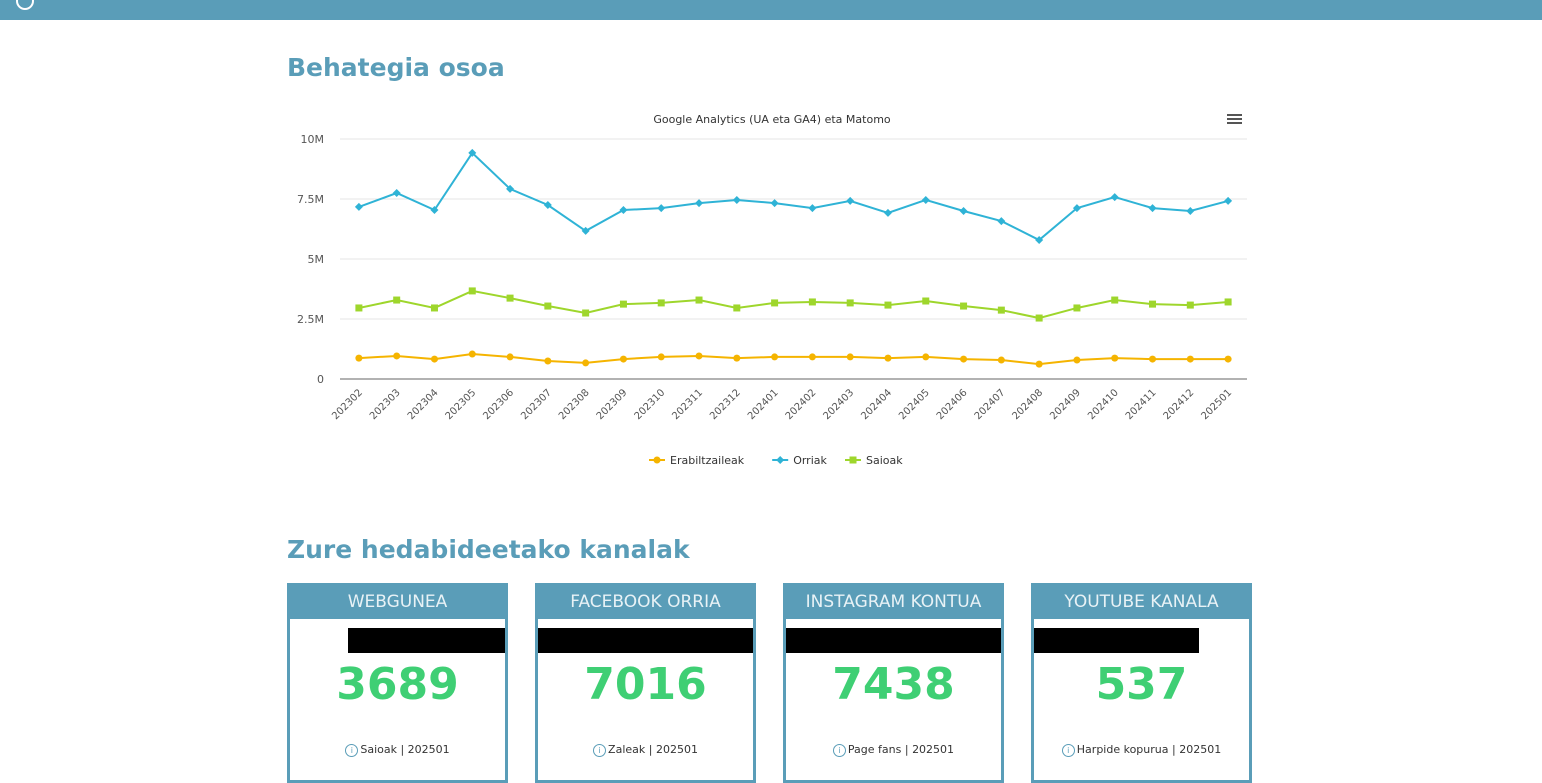  Describe the element at coordinates (801, 404) in the screenshot. I see `x-tick-label: 202402` at that location.